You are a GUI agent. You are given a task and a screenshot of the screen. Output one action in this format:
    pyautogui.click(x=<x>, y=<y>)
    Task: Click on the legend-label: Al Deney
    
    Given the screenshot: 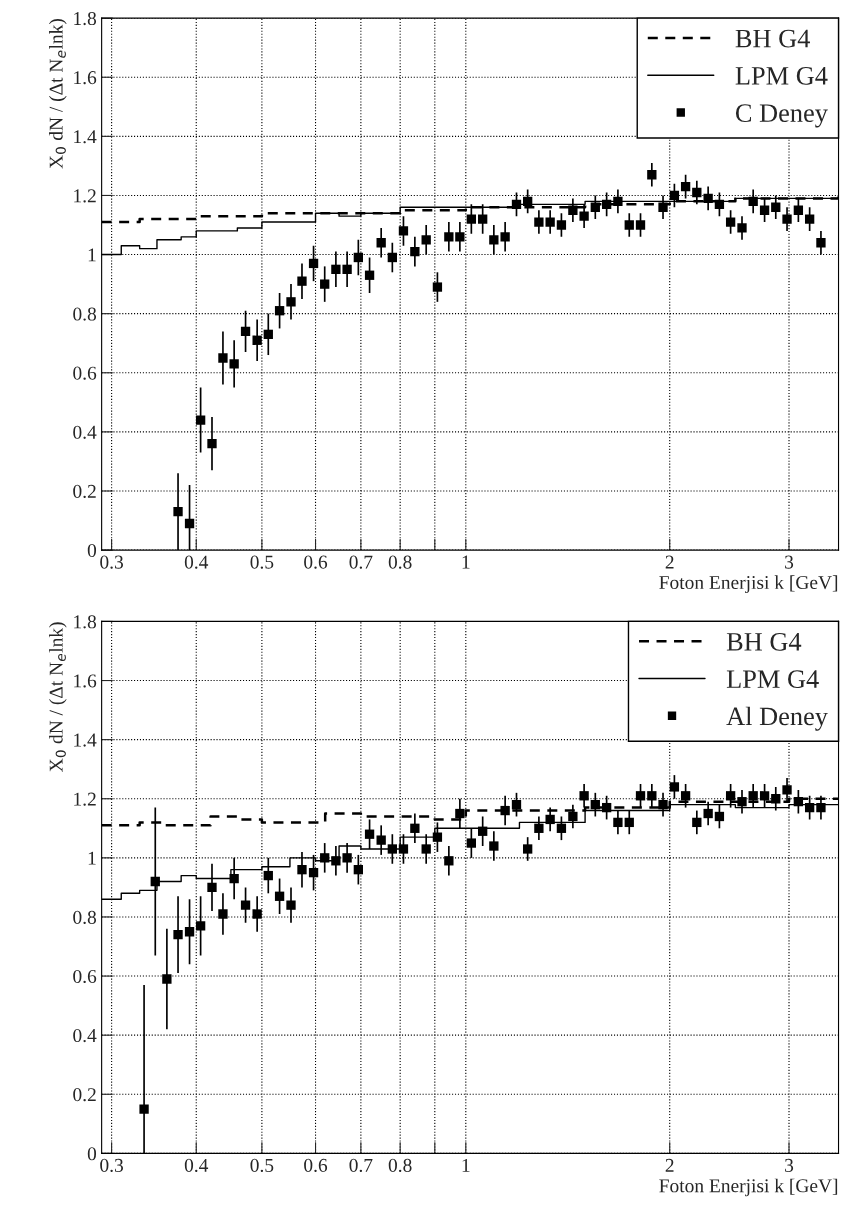 What is the action you would take?
    pyautogui.click(x=777, y=718)
    